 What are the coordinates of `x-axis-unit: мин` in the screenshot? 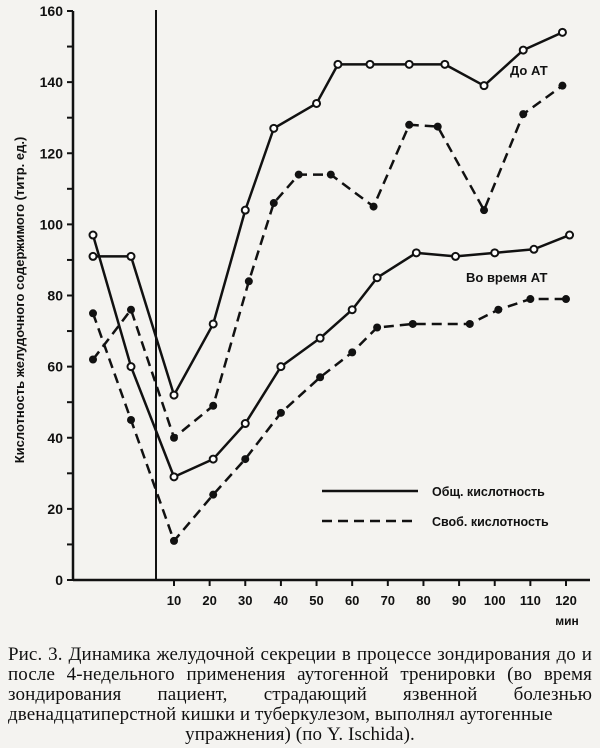 It's located at (567, 621).